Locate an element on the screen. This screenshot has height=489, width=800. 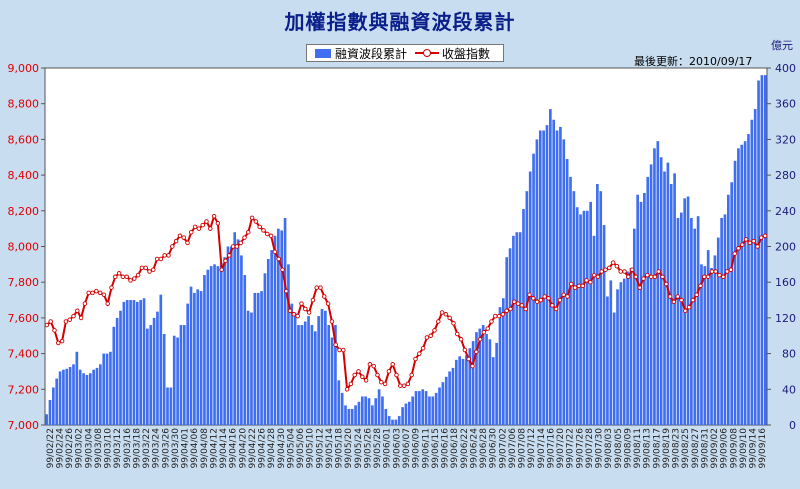
x-axis-tick-label: 99/08/05 is located at coordinates (619, 448).